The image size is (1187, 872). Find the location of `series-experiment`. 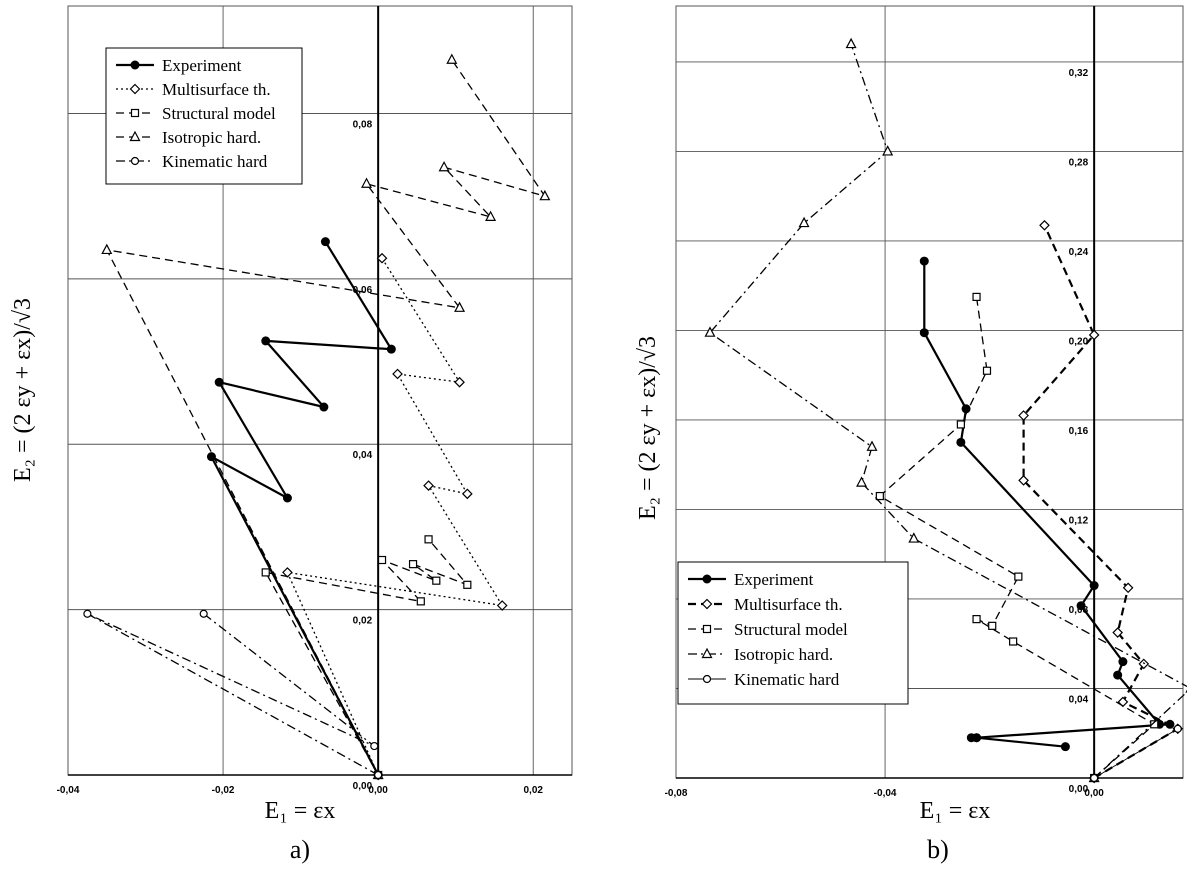

series-experiment is located at coordinates (301, 508).